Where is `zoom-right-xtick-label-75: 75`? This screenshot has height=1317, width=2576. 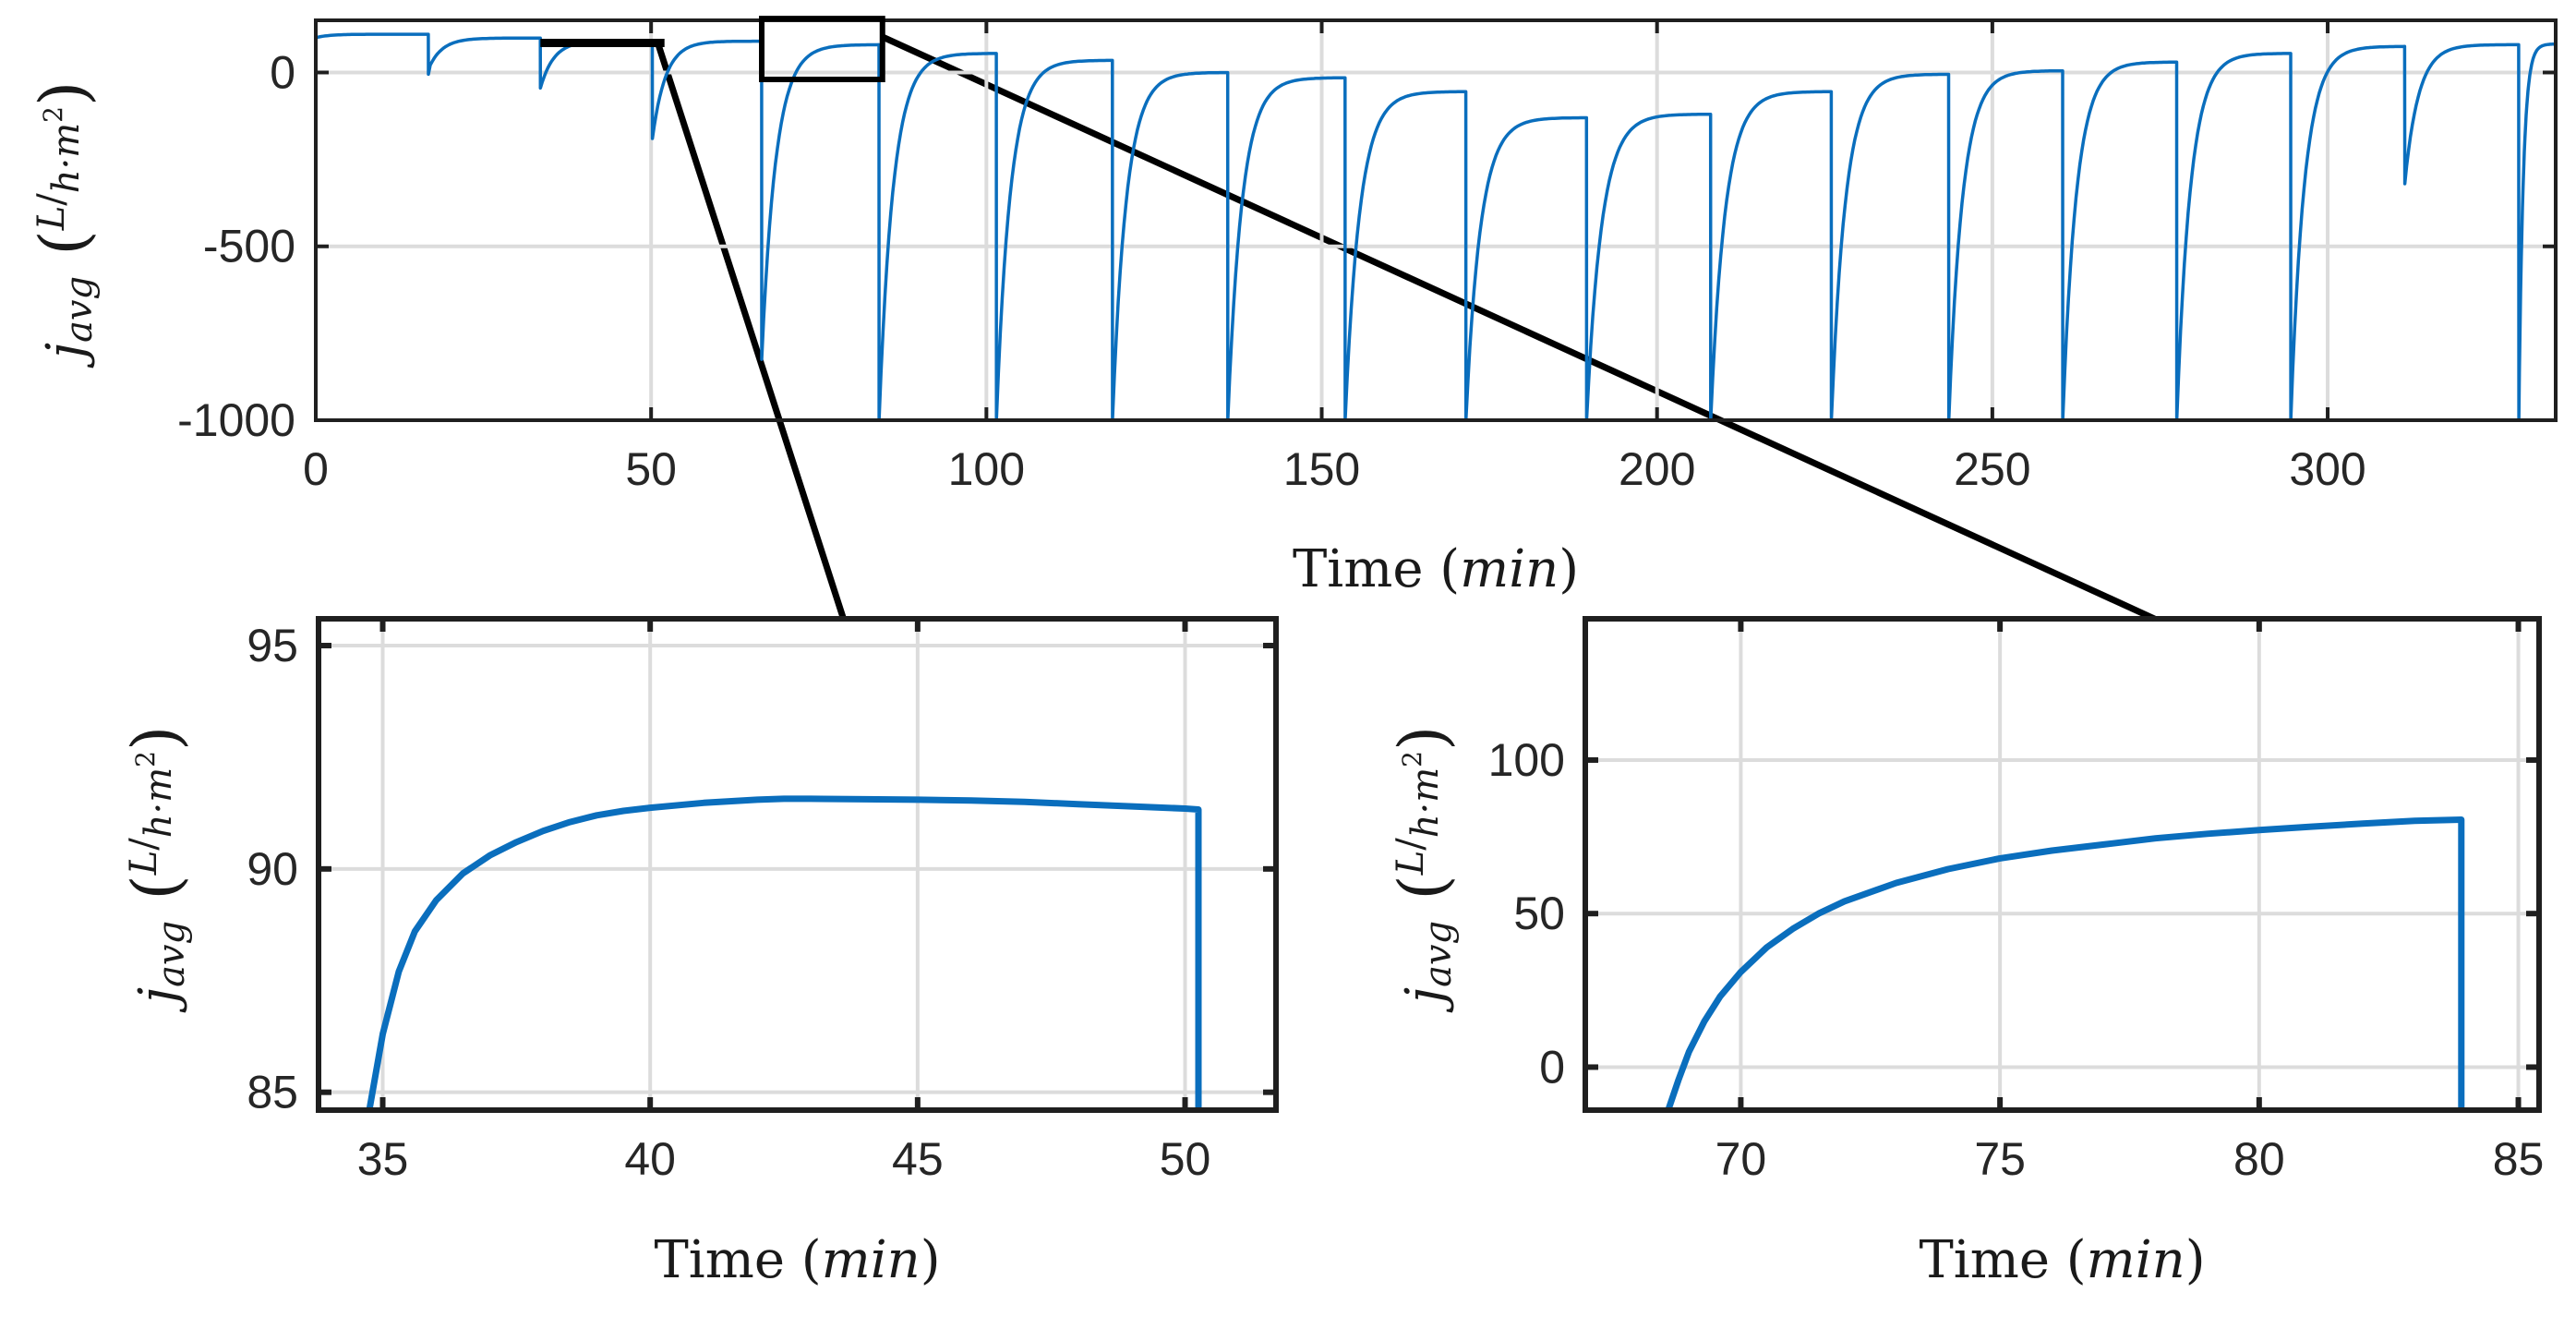
zoom-right-xtick-label-75: 75 is located at coordinates (2000, 1159).